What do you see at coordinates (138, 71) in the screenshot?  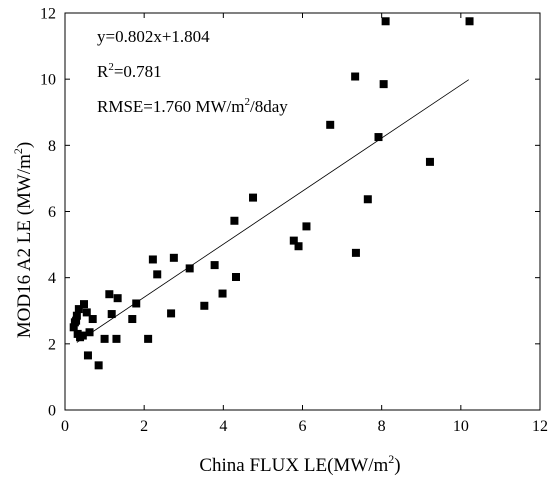 I see `r-squared-value: =0.781` at bounding box center [138, 71].